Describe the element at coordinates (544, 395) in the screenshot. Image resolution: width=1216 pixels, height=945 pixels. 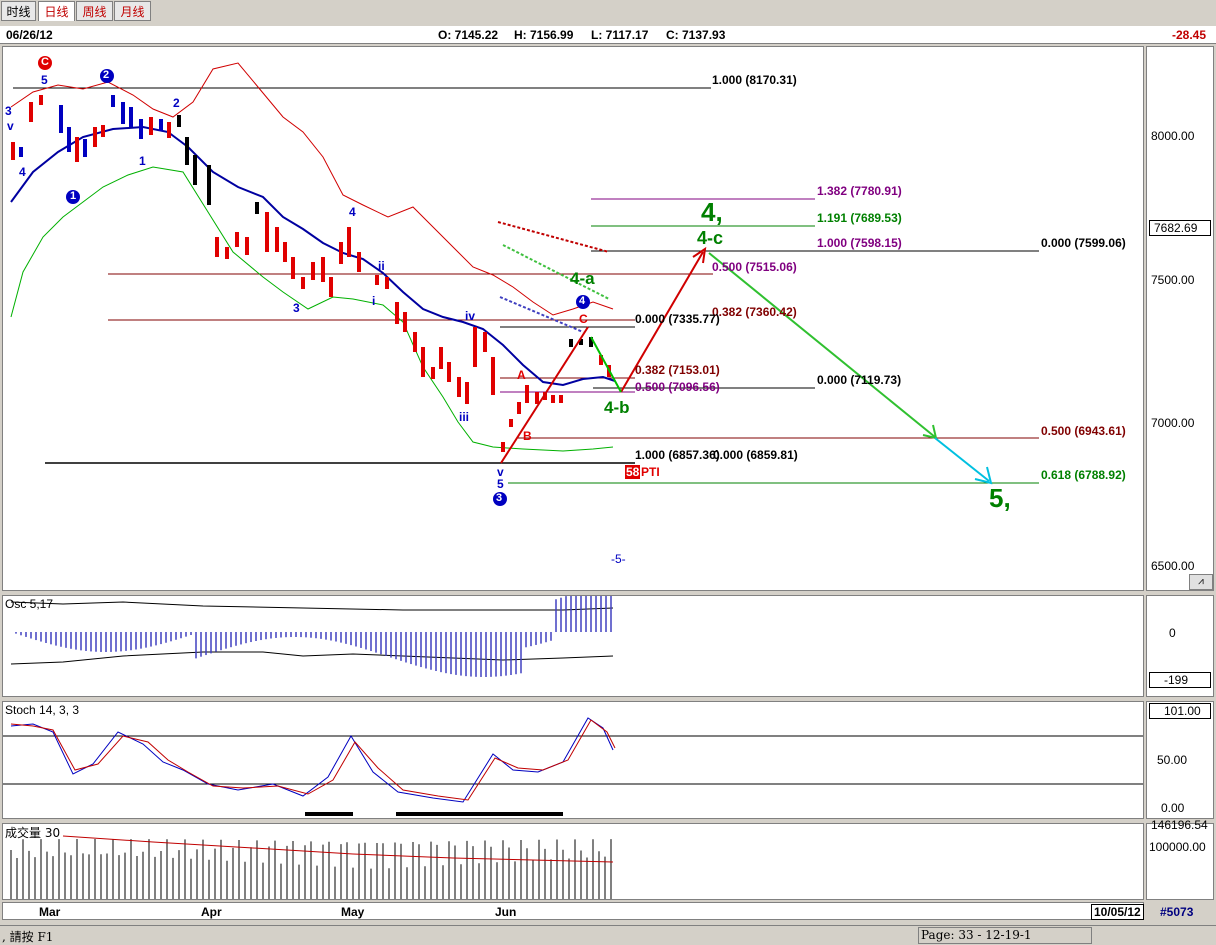
I see `red-arrow-up` at that location.